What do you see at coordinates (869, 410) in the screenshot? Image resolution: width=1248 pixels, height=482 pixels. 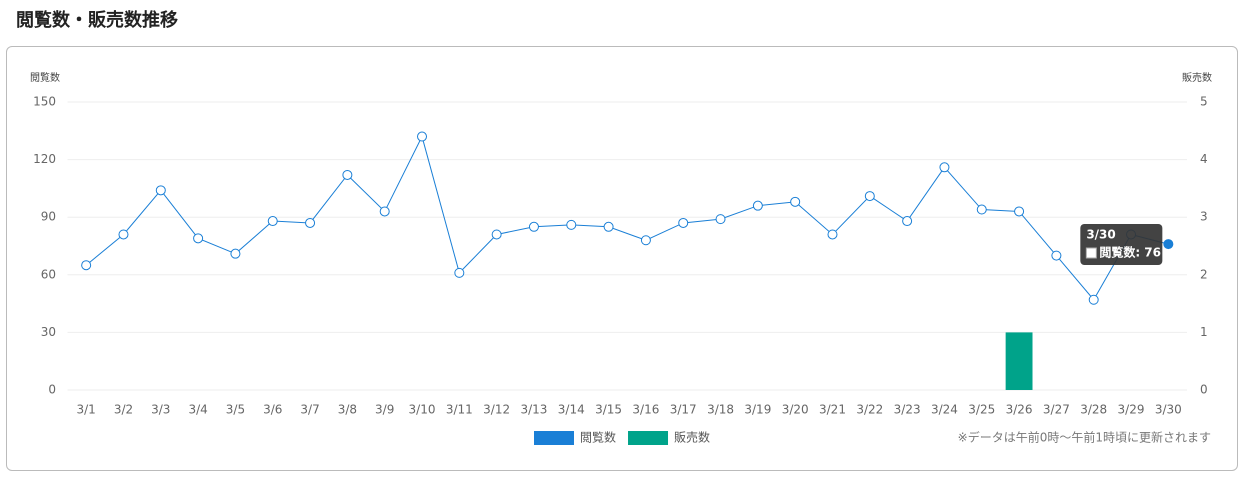 I see `x-tick-label: 3/22` at bounding box center [869, 410].